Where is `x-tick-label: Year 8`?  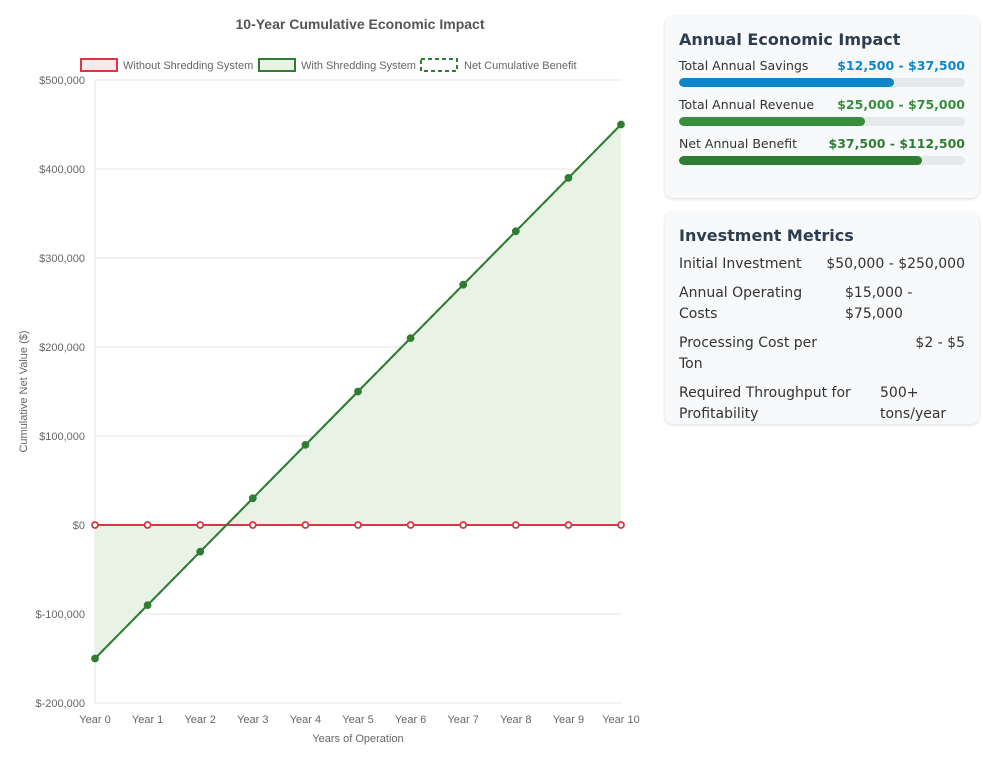 x-tick-label: Year 8 is located at coordinates (515, 720).